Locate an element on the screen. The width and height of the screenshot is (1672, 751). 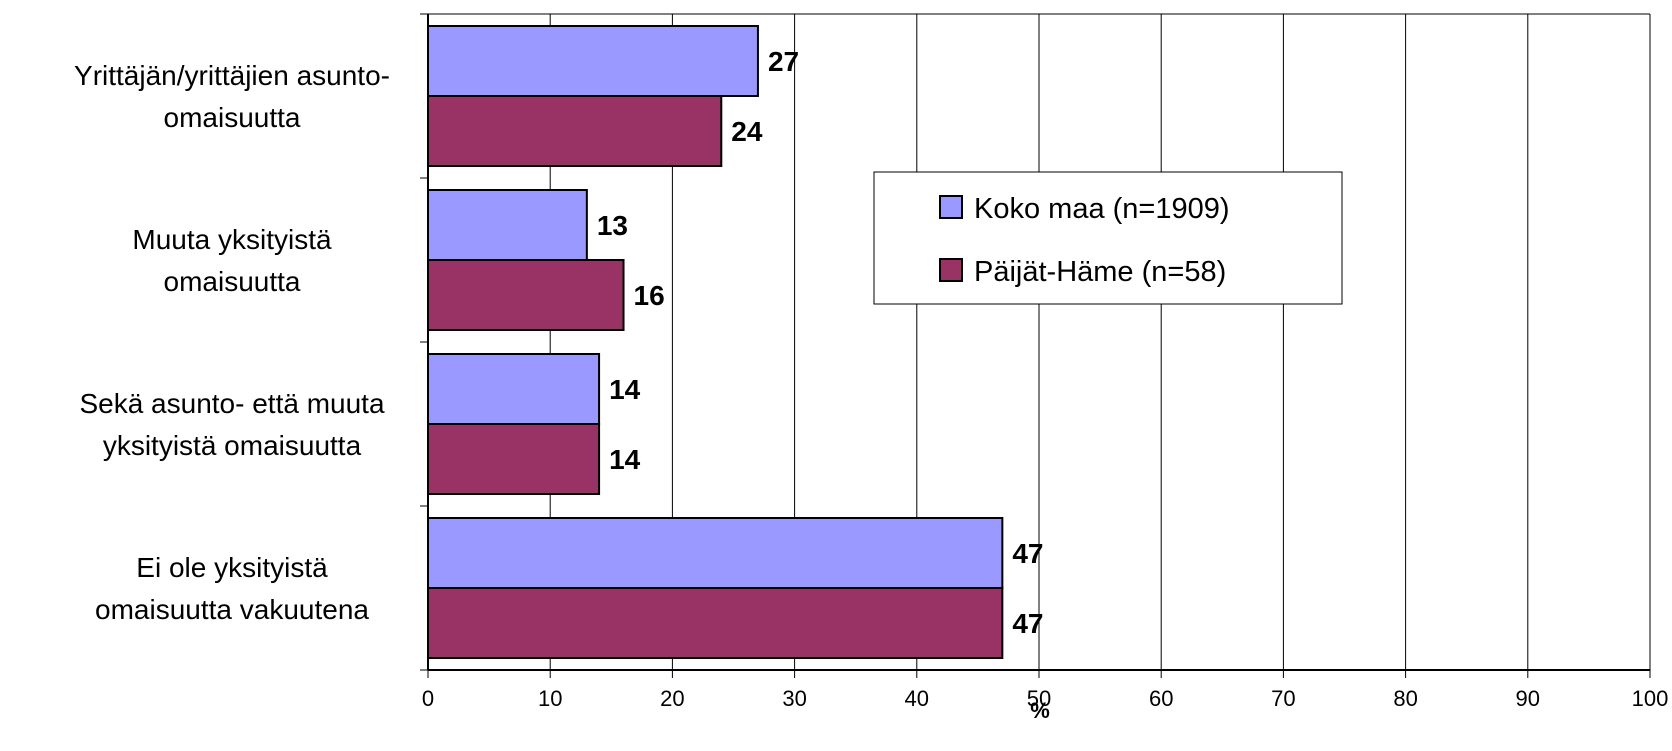
x-tick-label: 80 is located at coordinates (1405, 698).